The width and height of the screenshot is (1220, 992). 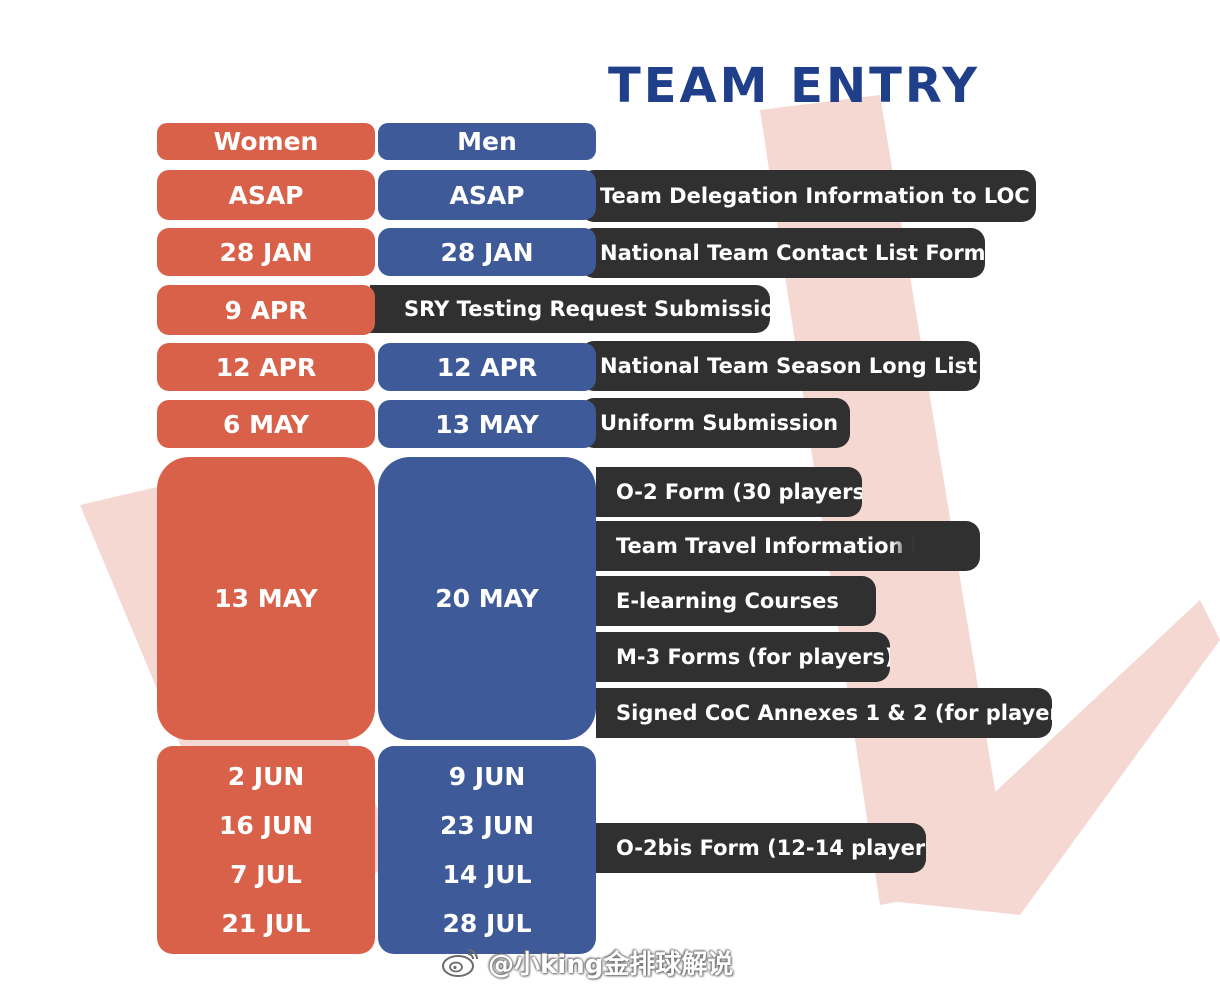 I want to click on women-date-9-apr: 9 APR, so click(x=266, y=310).